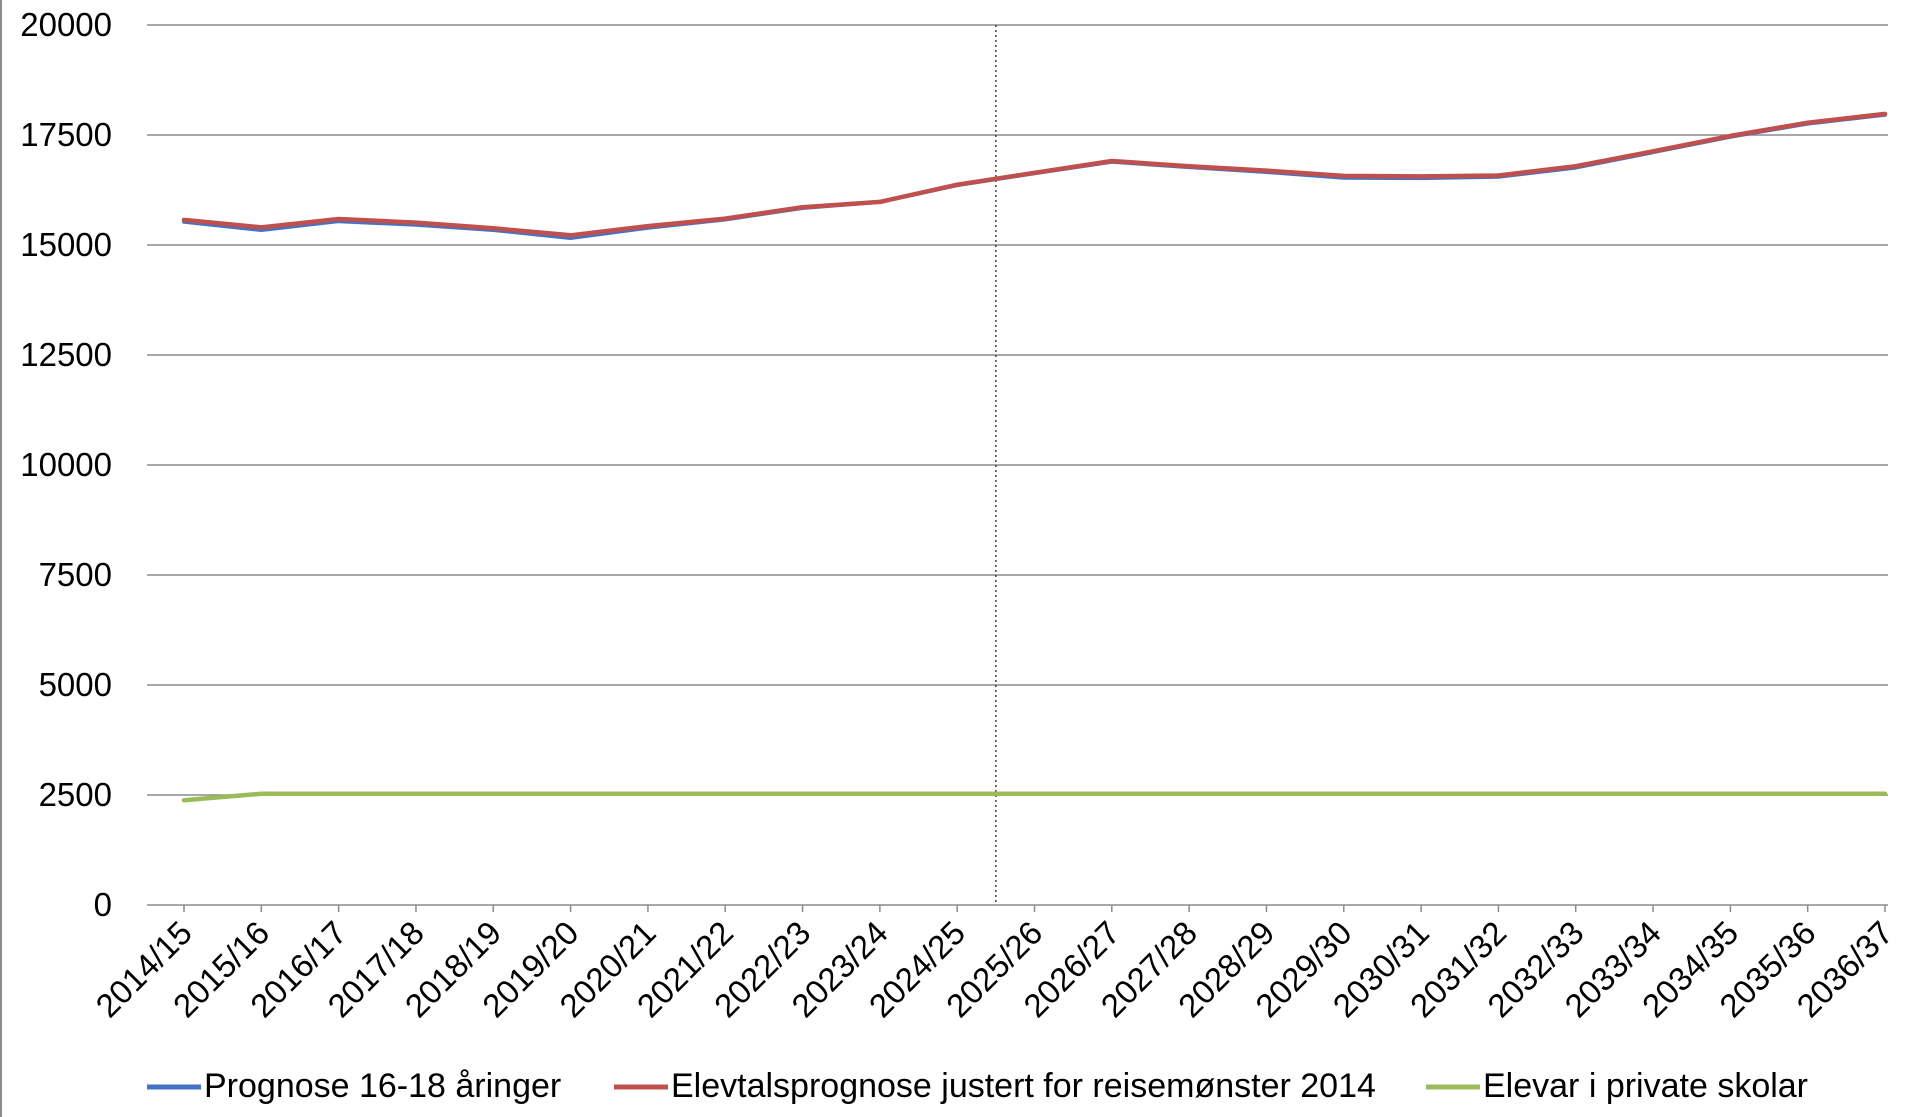 The height and width of the screenshot is (1117, 1921). What do you see at coordinates (66, 354) in the screenshot?
I see `y-tick-label: 12500` at bounding box center [66, 354].